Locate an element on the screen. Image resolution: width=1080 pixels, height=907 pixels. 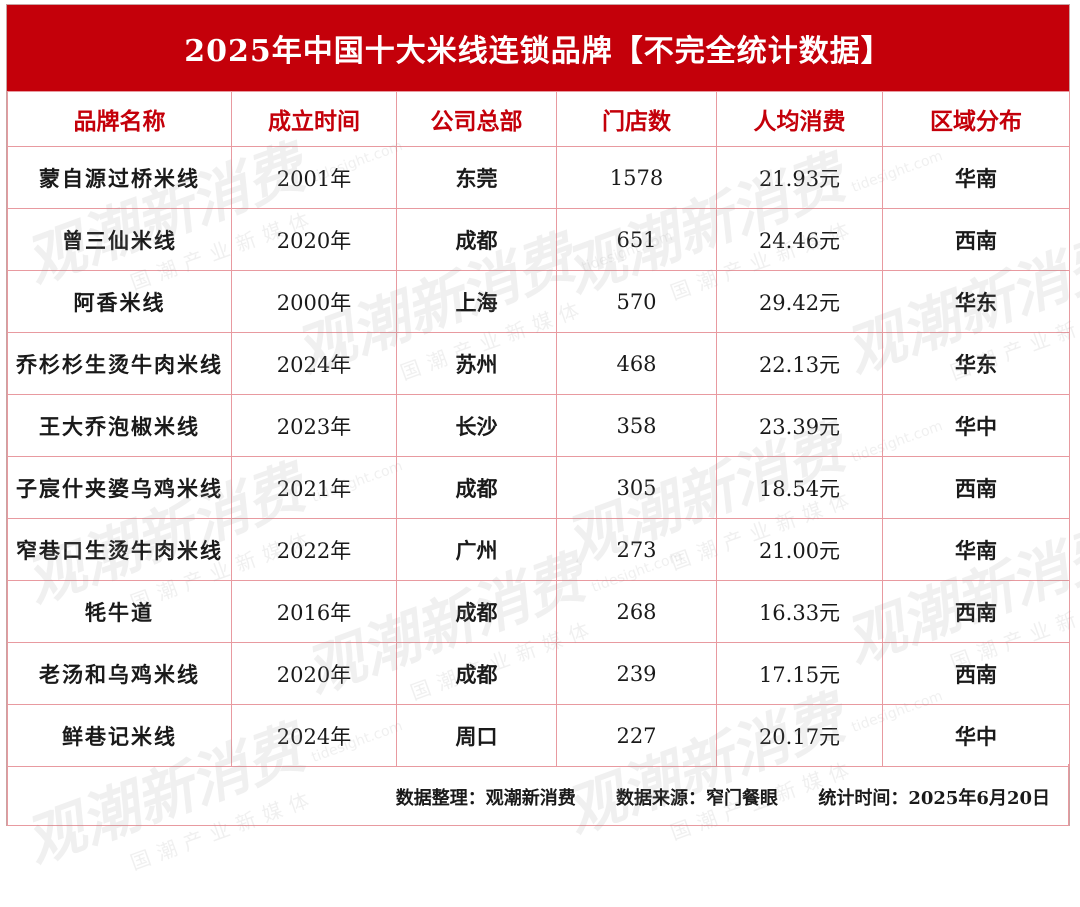
brand-name: 王大乔泡椒米线 is located at coordinates (119, 425).